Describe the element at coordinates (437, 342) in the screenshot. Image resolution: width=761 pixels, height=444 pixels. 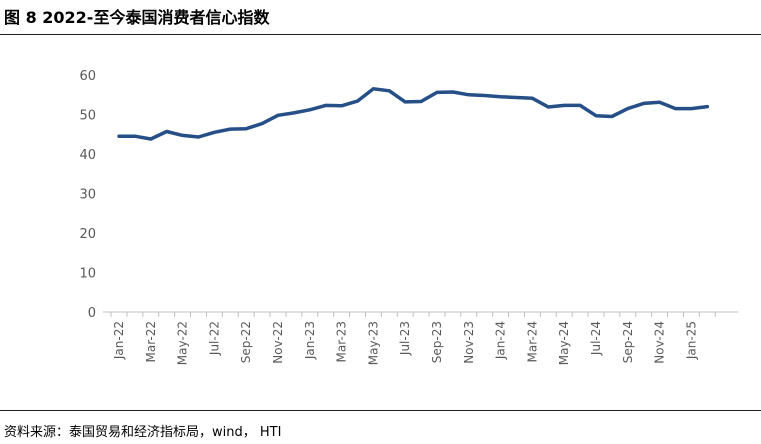
I see `x-tick-label: Sep-23` at that location.